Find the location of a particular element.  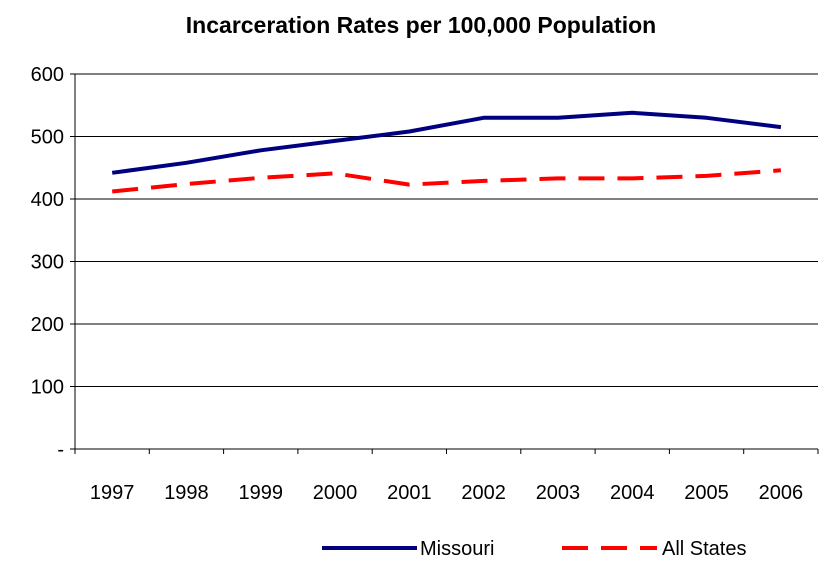

y-tick-label: - is located at coordinates (60, 450).